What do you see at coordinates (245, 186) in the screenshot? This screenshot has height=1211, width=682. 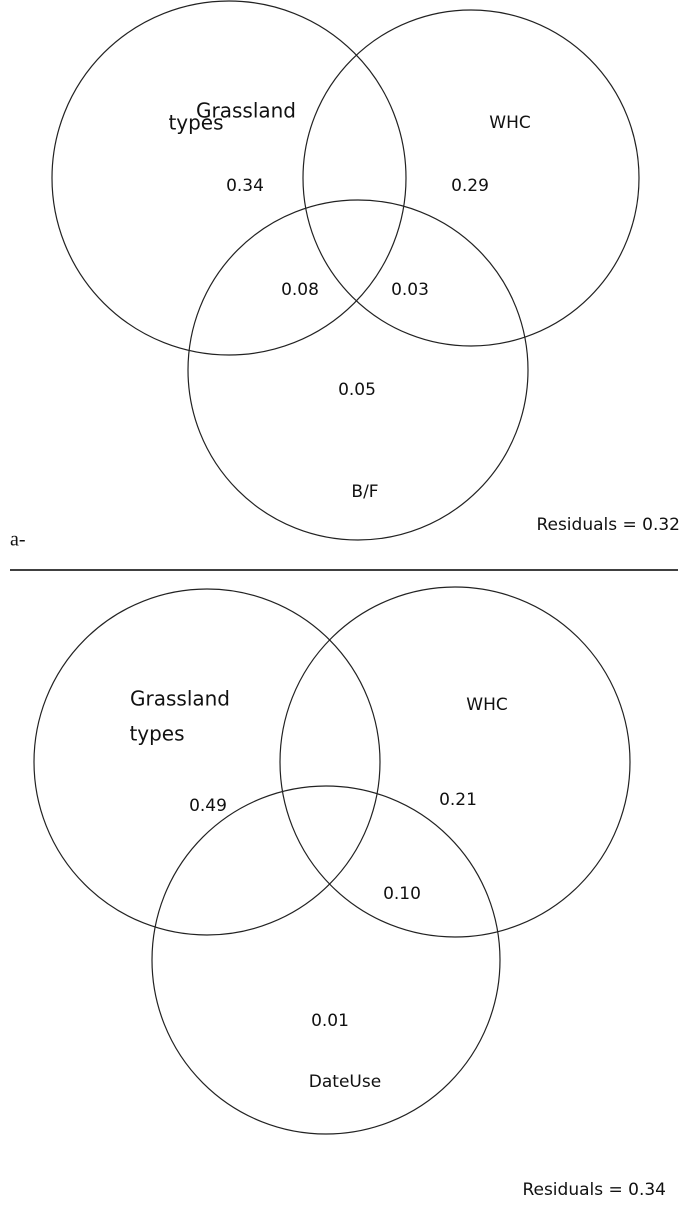 I see `region-value: 0.34` at bounding box center [245, 186].